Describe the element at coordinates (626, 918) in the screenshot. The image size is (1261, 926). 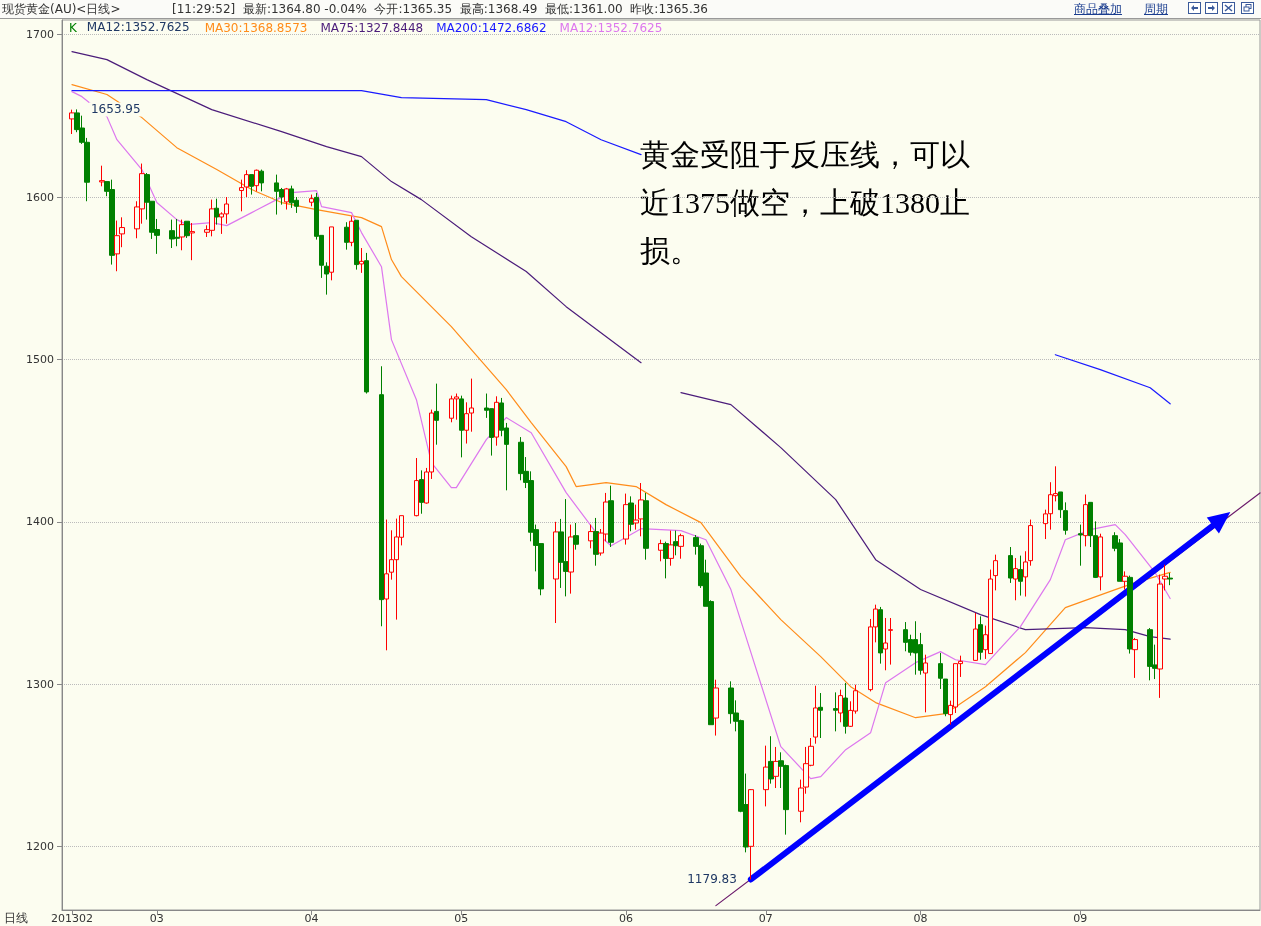
I see `x-tick-label: 06` at that location.